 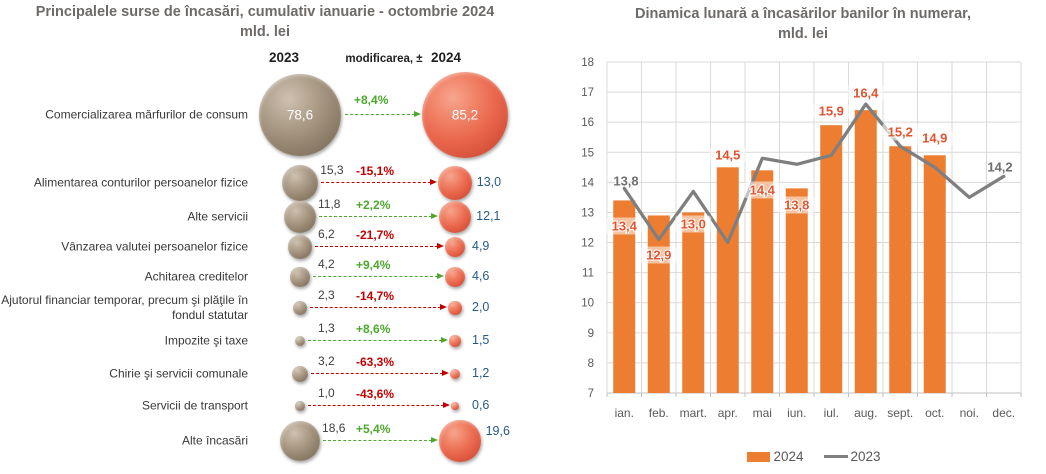 What do you see at coordinates (265, 32) in the screenshot?
I see `left-chart-subtitle: mld. lei` at bounding box center [265, 32].